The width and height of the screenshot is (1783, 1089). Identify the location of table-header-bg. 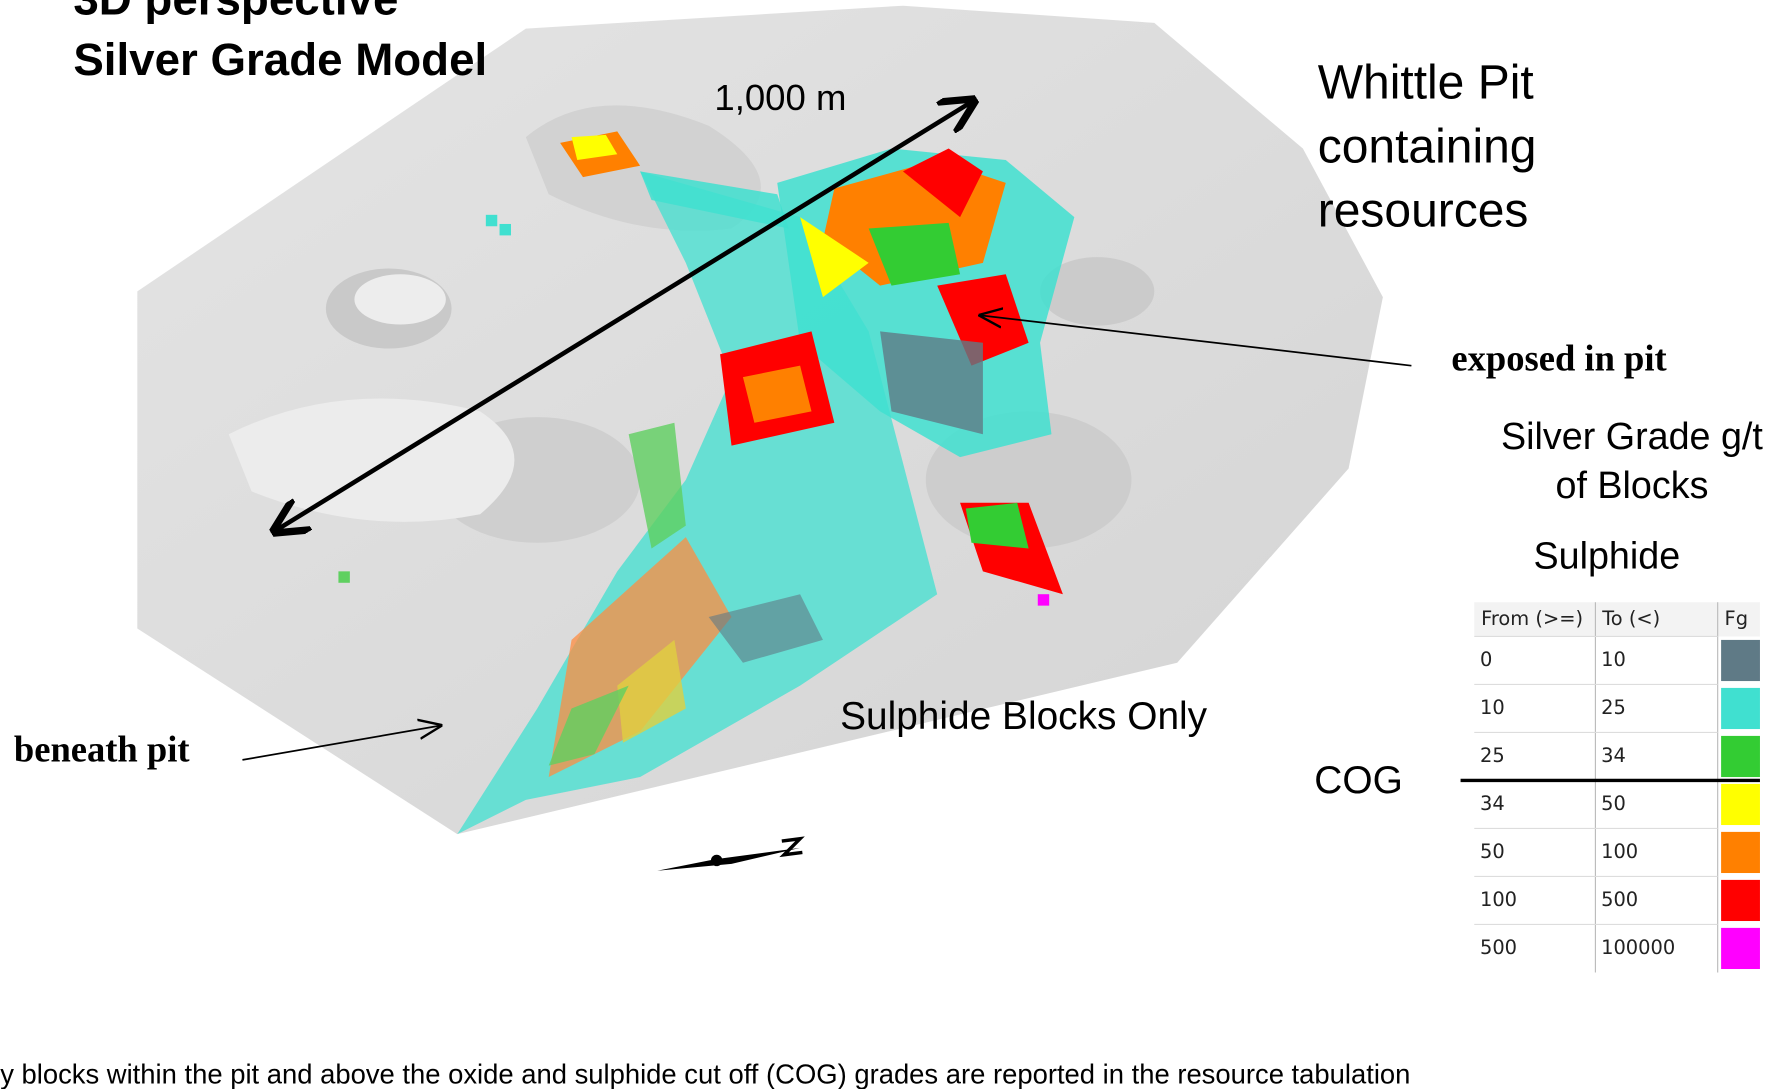
(1617, 619).